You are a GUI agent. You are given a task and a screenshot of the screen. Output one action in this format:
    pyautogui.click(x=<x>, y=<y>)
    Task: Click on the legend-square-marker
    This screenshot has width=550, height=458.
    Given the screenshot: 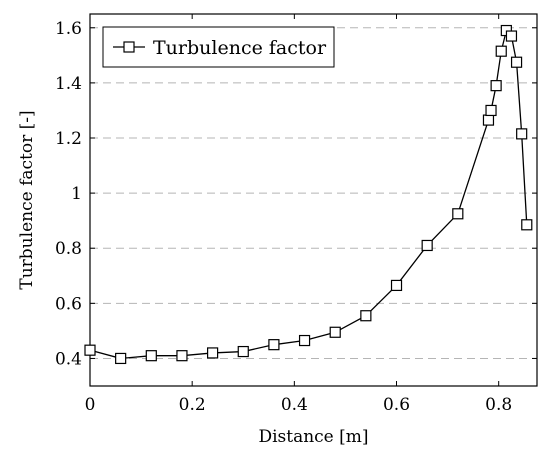 What is the action you would take?
    pyautogui.click(x=129, y=47)
    